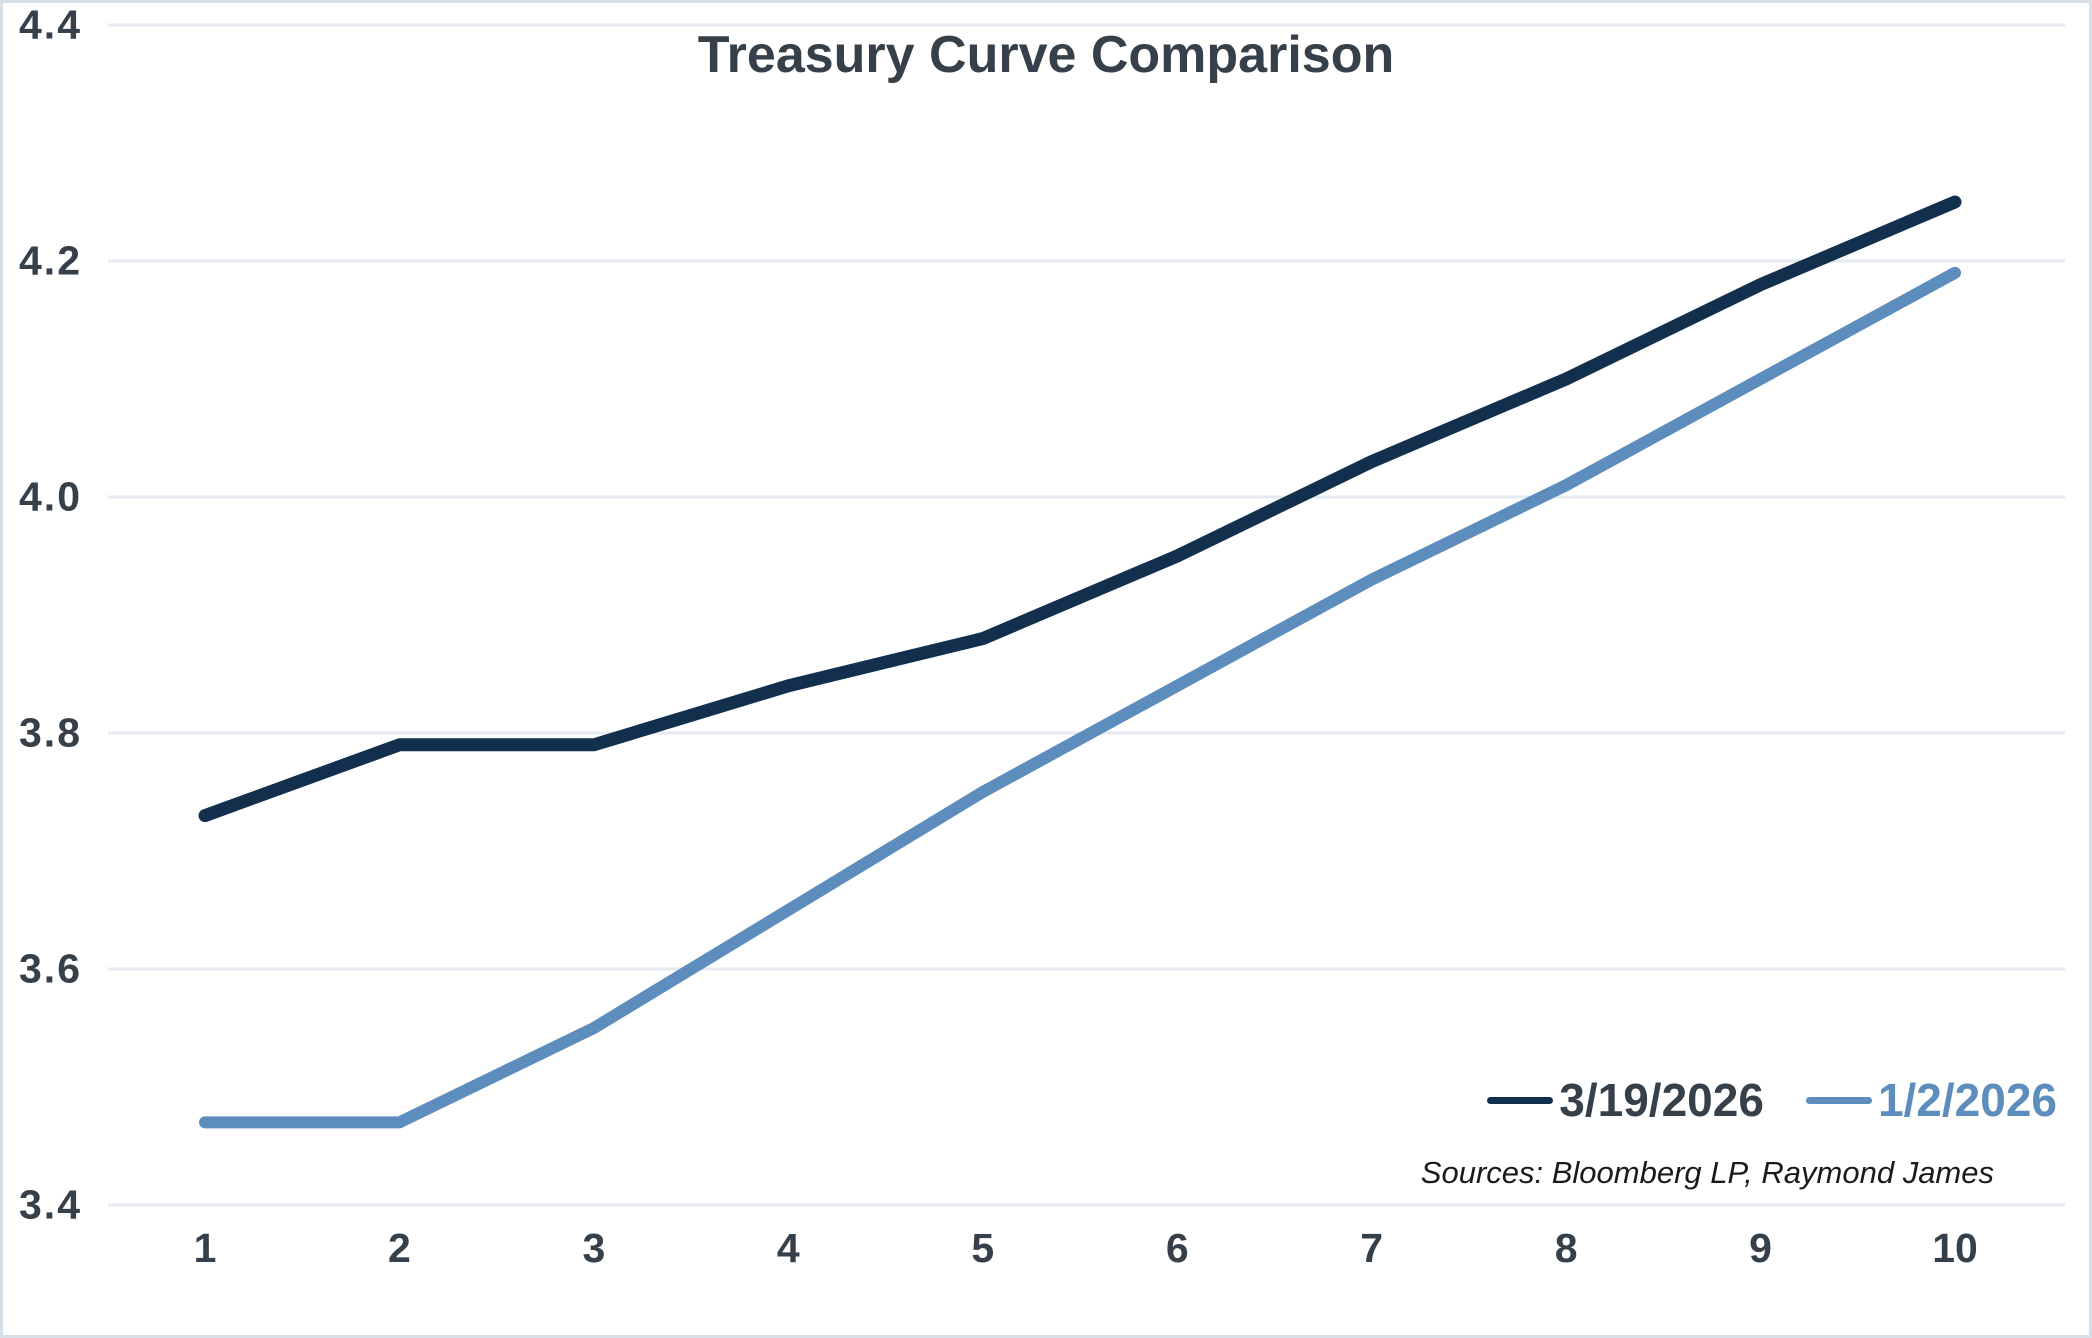 This screenshot has width=2092, height=1338. Describe the element at coordinates (50, 732) in the screenshot. I see `y-tick-label-3.8: 3.8` at that location.